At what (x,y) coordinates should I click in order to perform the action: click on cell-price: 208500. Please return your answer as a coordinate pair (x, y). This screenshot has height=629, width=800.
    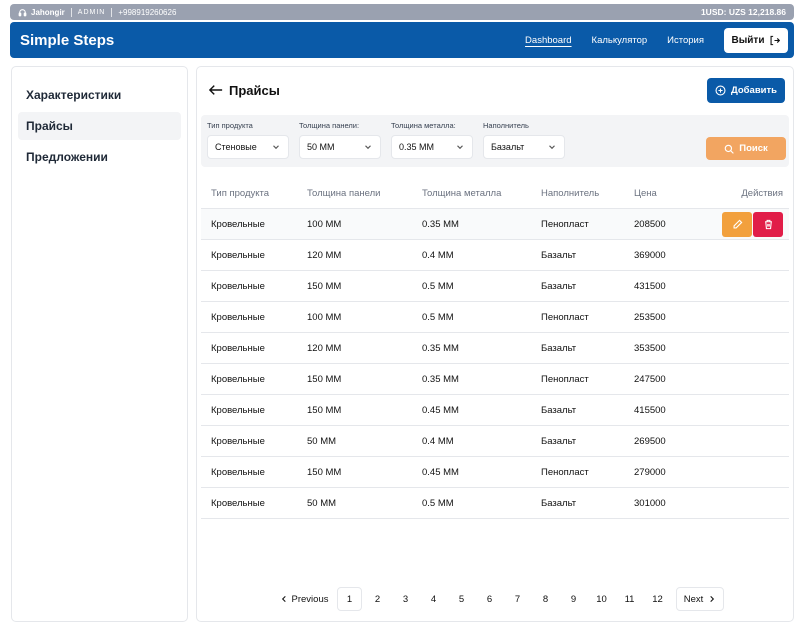
    Looking at the image, I should click on (650, 224).